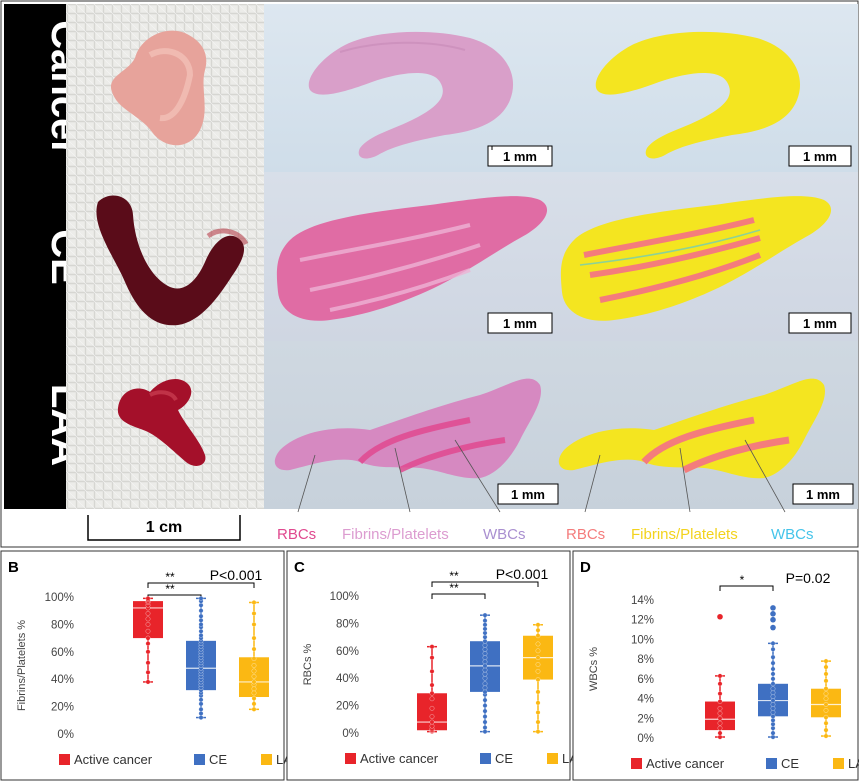  What do you see at coordinates (22, 665) in the screenshot?
I see `b-ylabel: Fibrins/Platelets %` at bounding box center [22, 665].